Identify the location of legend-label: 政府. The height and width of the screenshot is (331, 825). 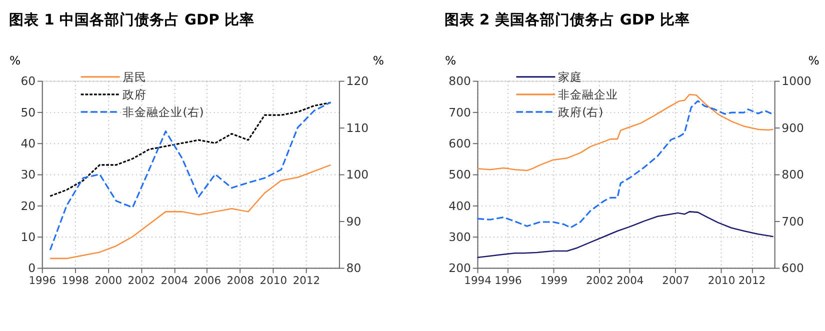
(134, 94).